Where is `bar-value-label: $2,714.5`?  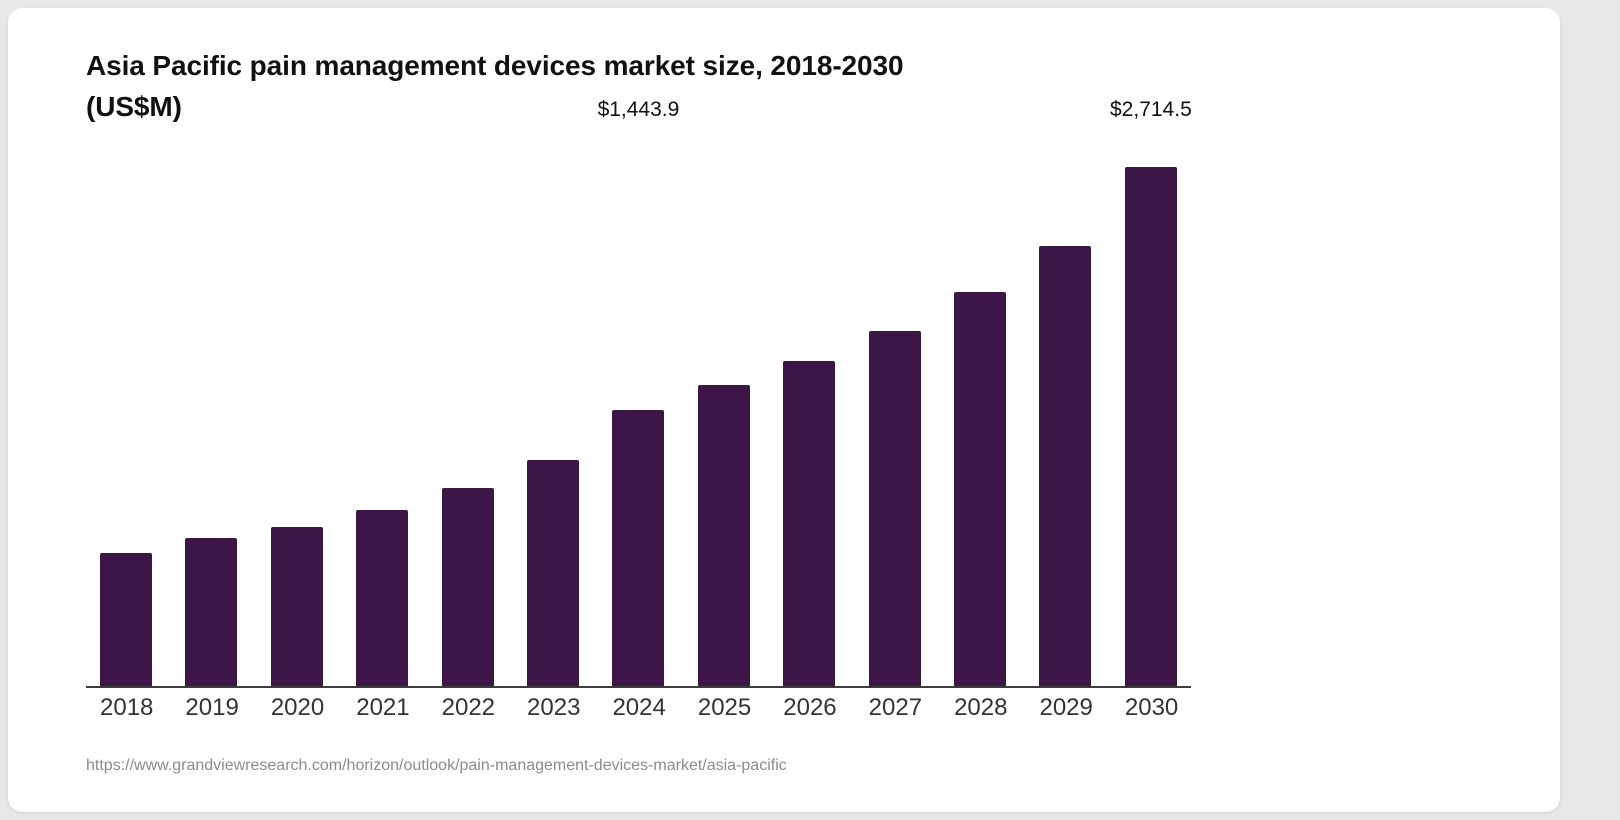 bar-value-label: $2,714.5 is located at coordinates (1151, 109).